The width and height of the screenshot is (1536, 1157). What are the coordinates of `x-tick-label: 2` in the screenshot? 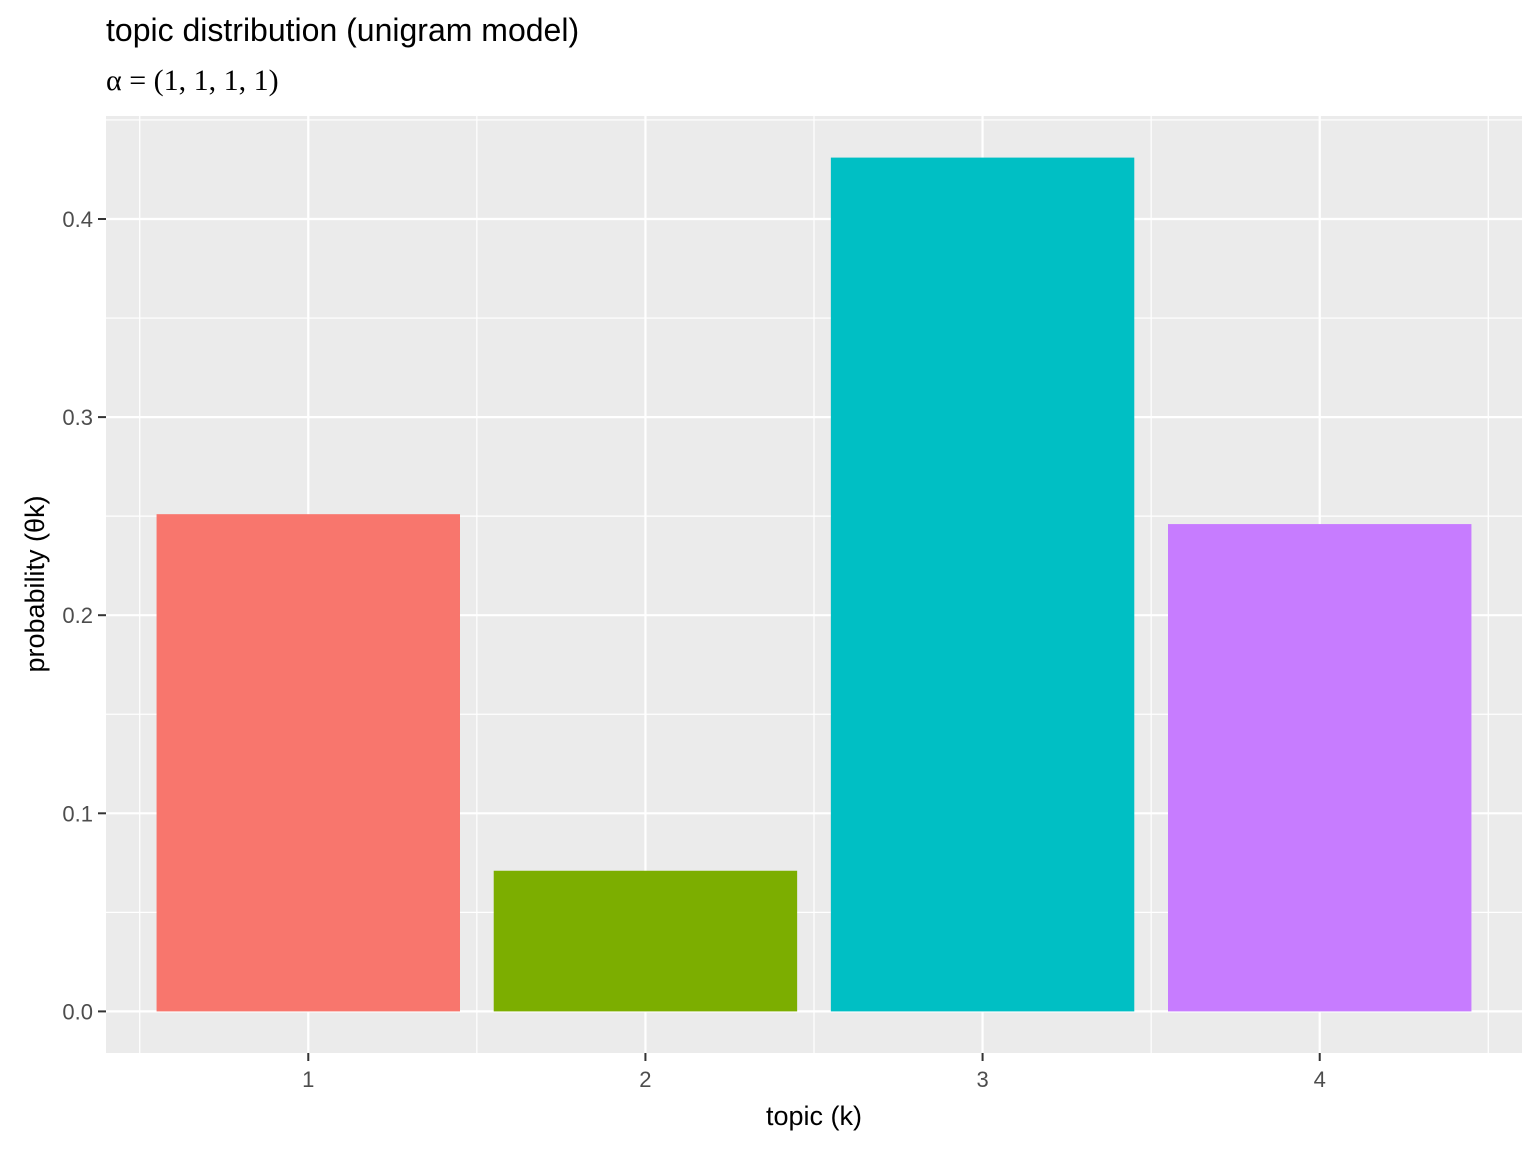 It's located at (645, 1079).